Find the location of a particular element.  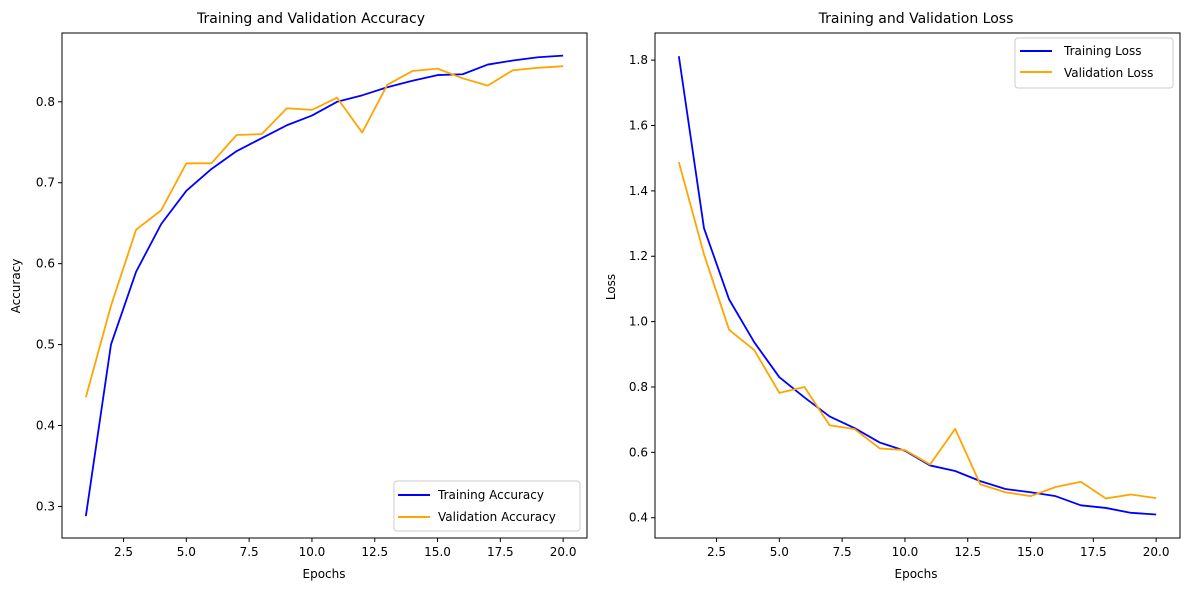

loss-y-tick-label: 1.8 is located at coordinates (638, 60).